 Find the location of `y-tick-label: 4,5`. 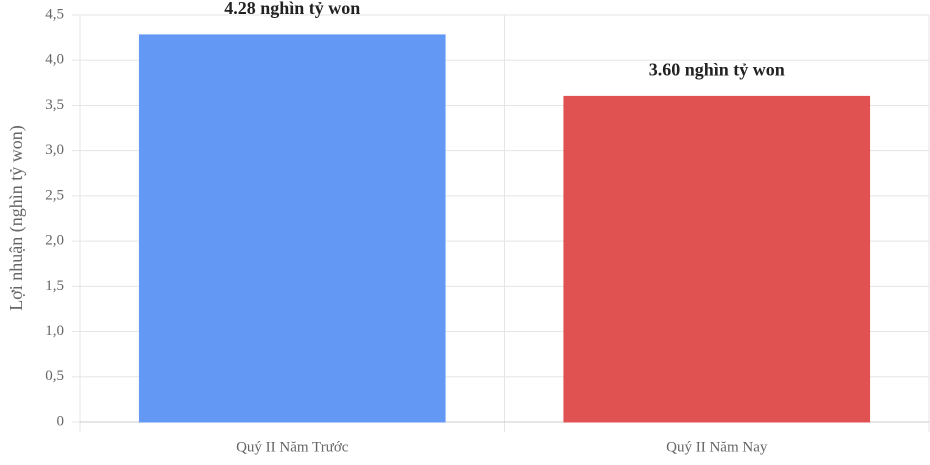

y-tick-label: 4,5 is located at coordinates (54, 14).